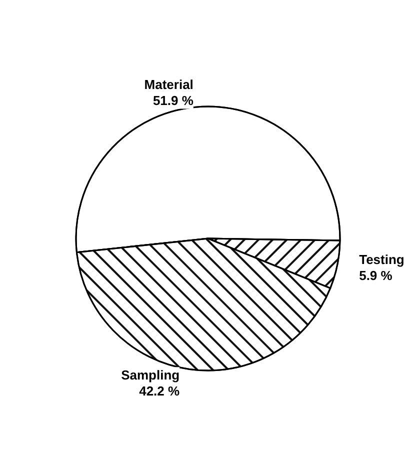 The image size is (417, 451). I want to click on slice-label: Sampling, so click(150, 375).